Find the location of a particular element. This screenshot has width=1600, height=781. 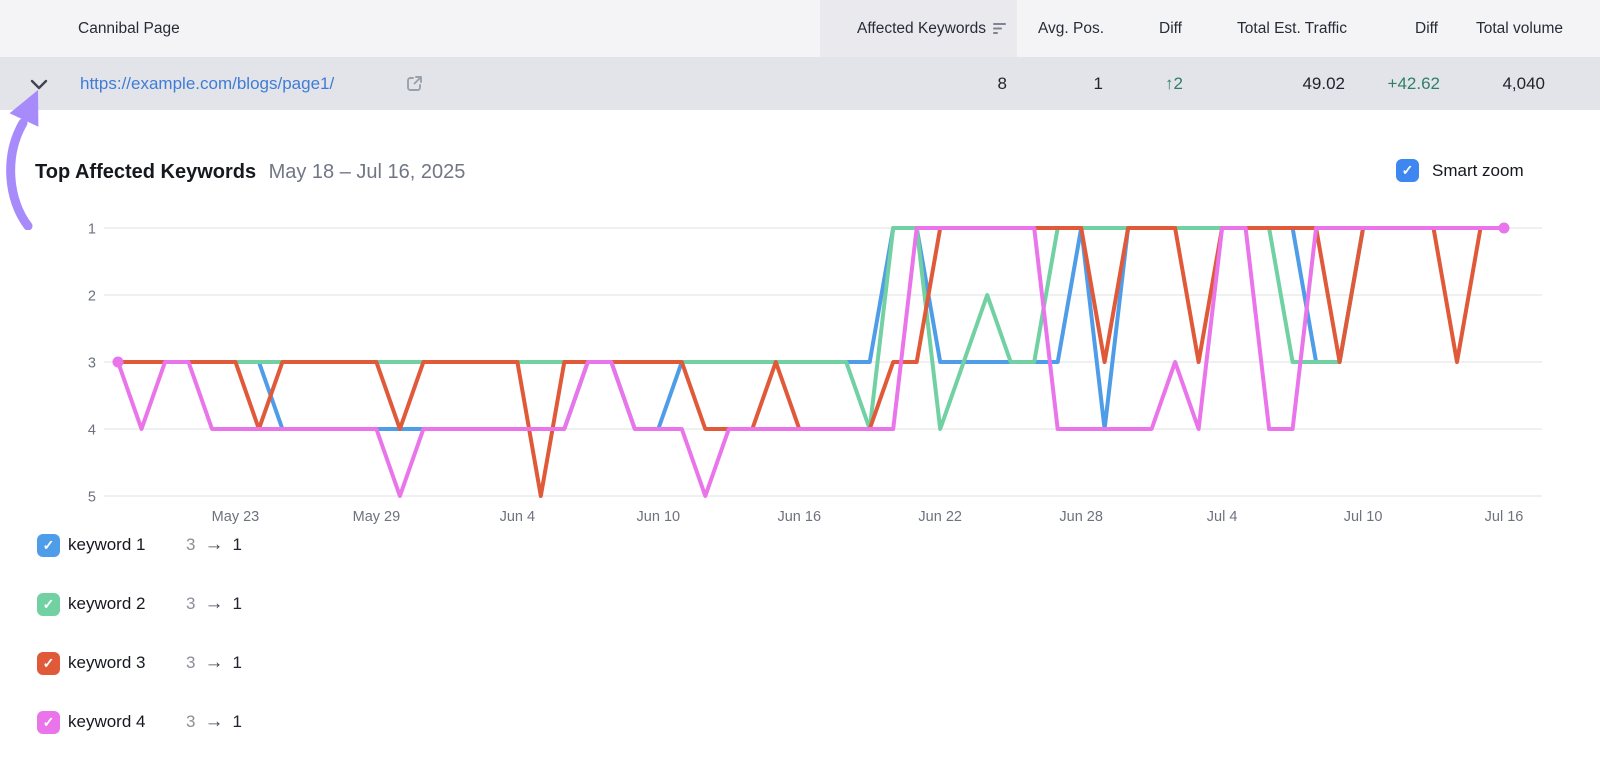

cell-diff-traffic: +42.62 is located at coordinates (1413, 83).